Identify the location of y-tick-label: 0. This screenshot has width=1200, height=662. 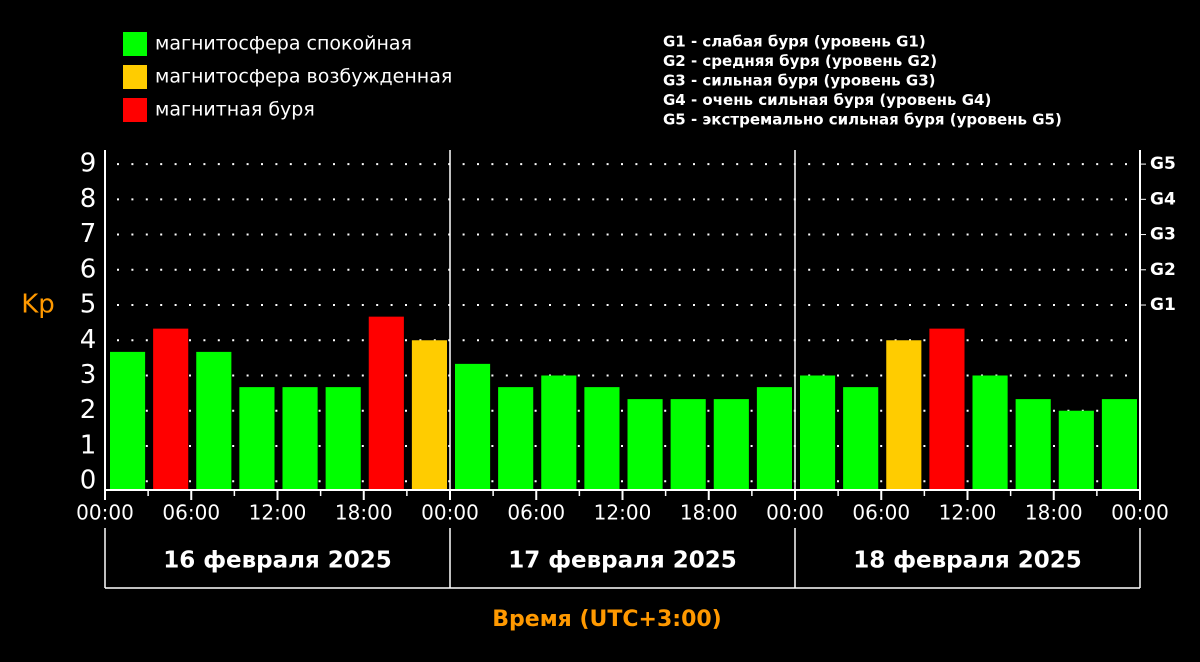
(88, 481).